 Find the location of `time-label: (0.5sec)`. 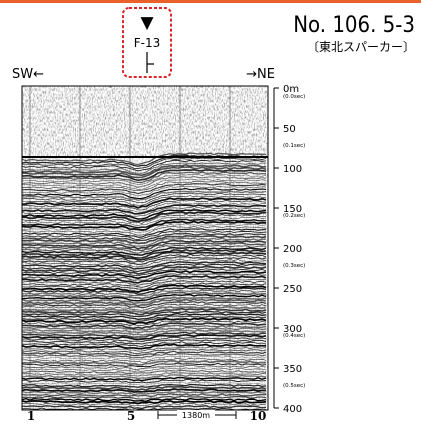

time-label: (0.5sec) is located at coordinates (294, 386).